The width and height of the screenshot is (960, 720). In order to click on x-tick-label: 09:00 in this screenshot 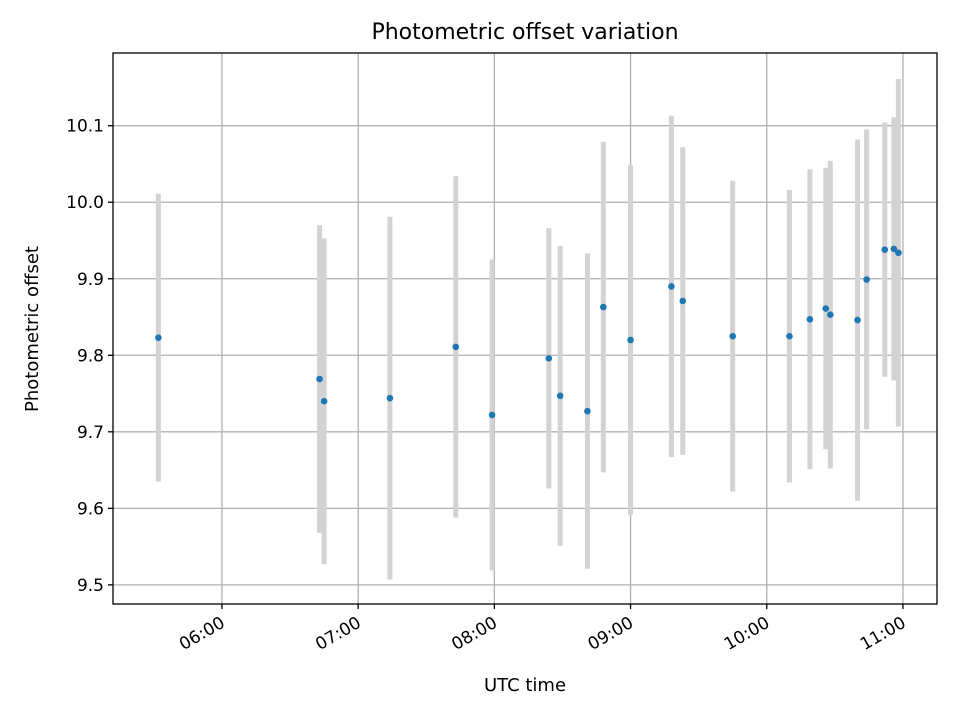, I will do `click(611, 634)`.